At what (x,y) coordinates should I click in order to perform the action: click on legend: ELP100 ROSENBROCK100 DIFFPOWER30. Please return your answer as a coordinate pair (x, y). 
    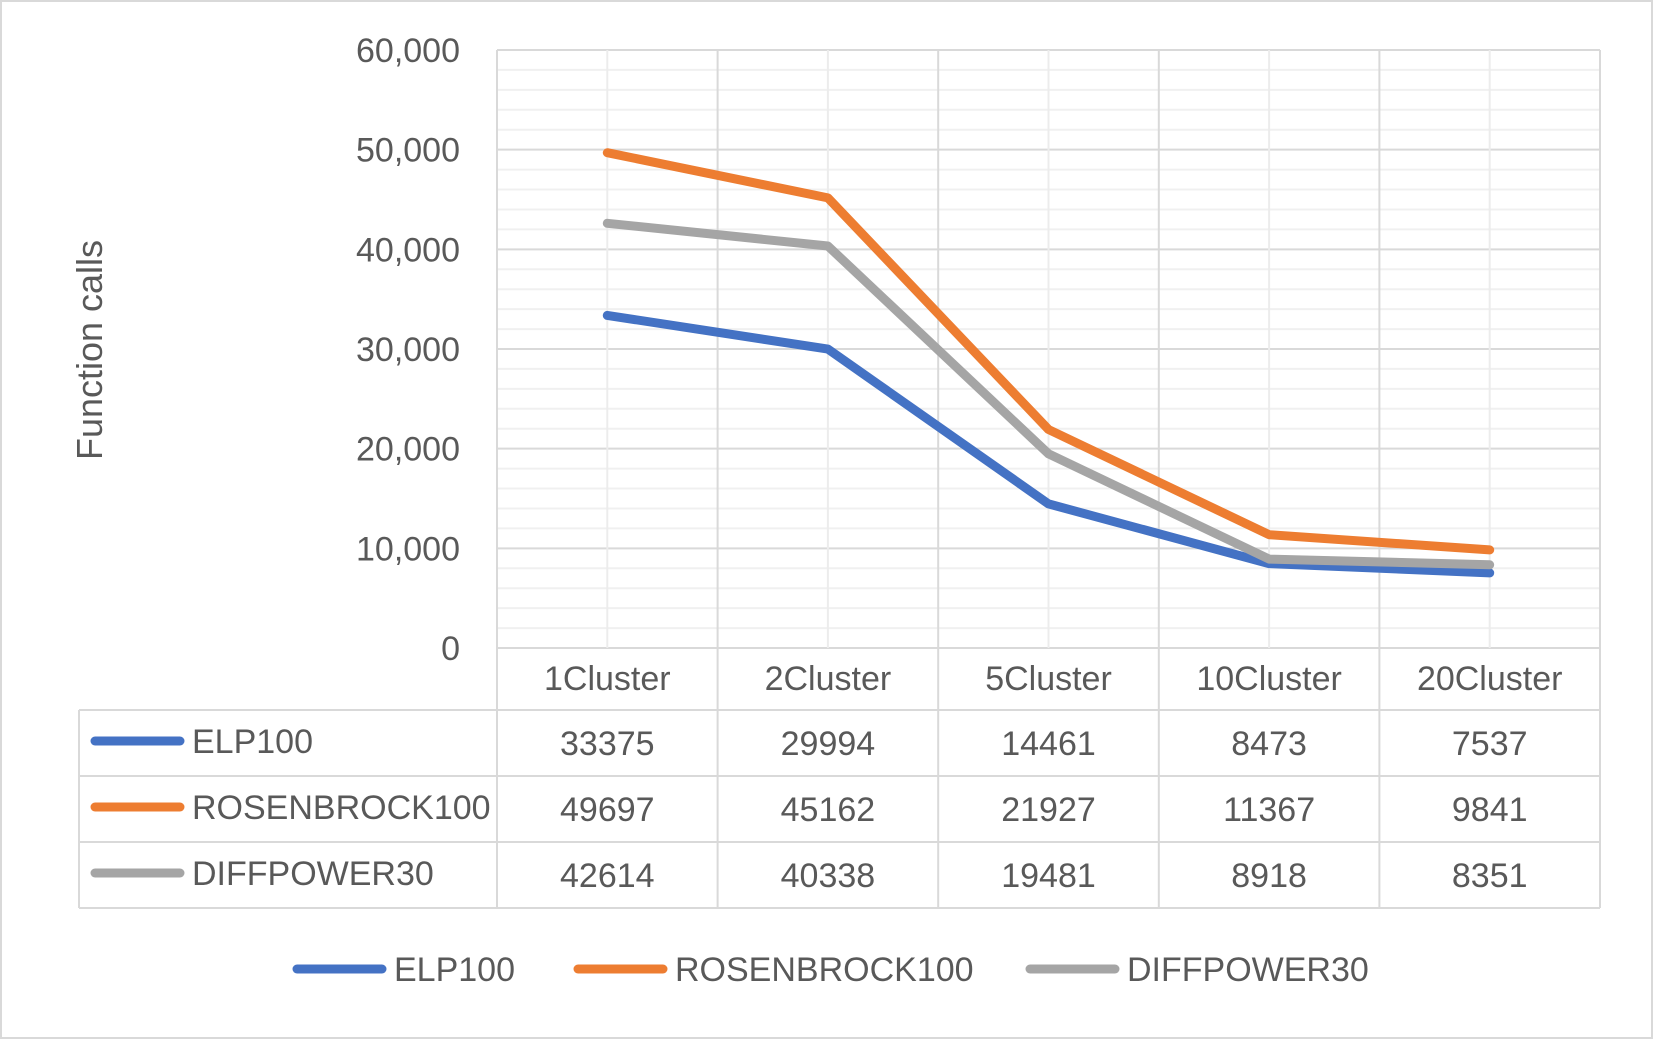
    Looking at the image, I should click on (830, 970).